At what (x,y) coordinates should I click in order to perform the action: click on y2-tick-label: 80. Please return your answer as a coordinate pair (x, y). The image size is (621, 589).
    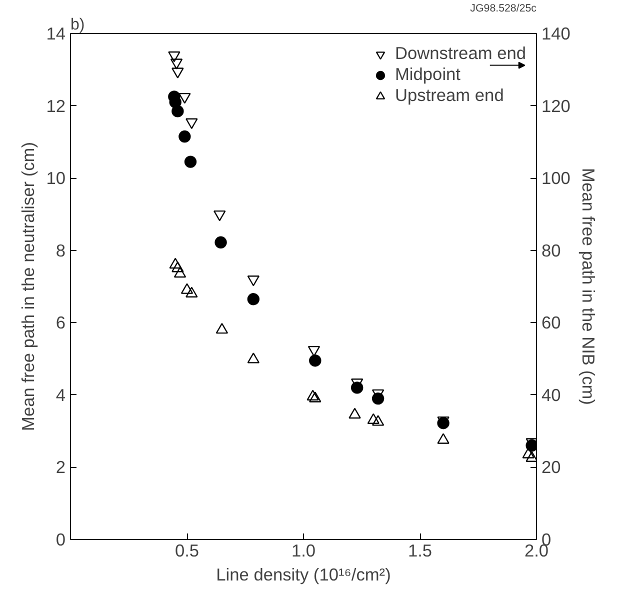
    Looking at the image, I should click on (551, 250).